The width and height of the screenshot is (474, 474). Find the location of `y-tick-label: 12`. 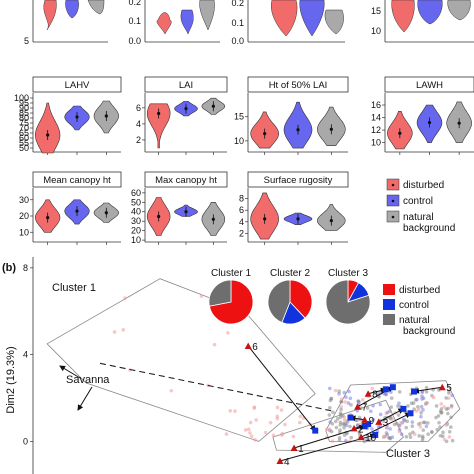

y-tick-label: 12 is located at coordinates (376, 130).